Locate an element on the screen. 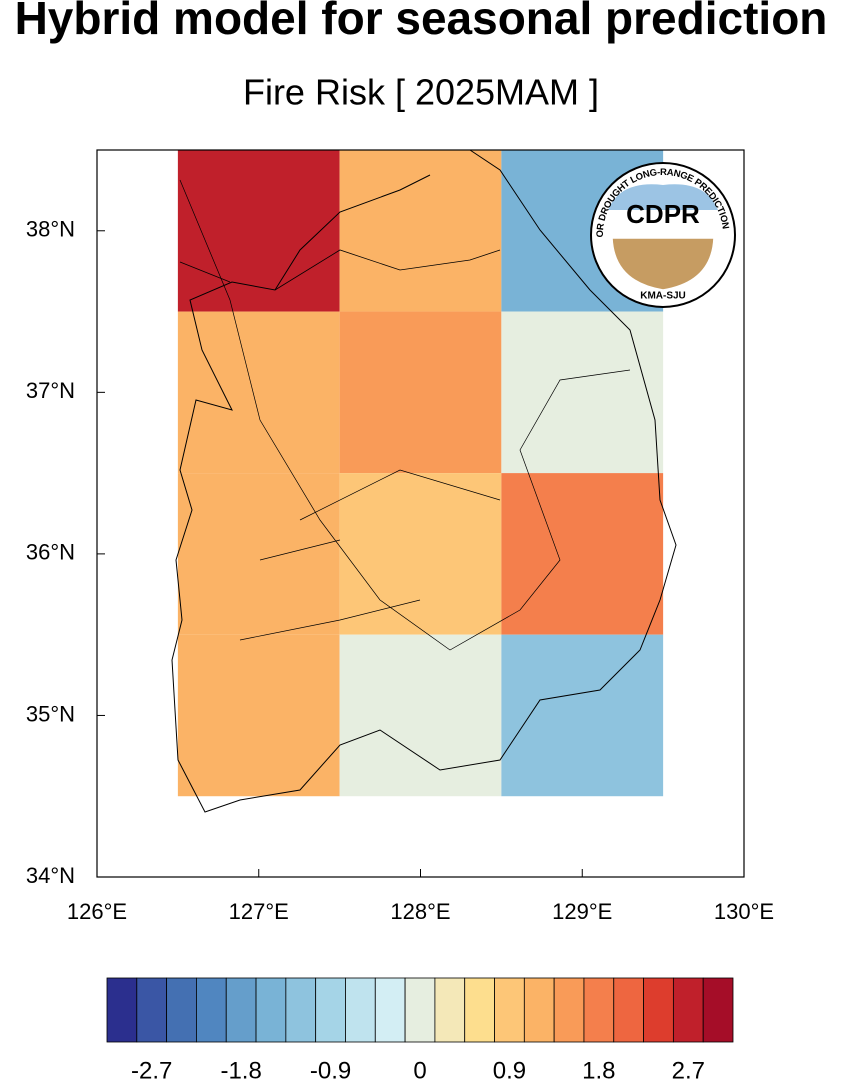  x-tick-label: 129°E is located at coordinates (582, 911).